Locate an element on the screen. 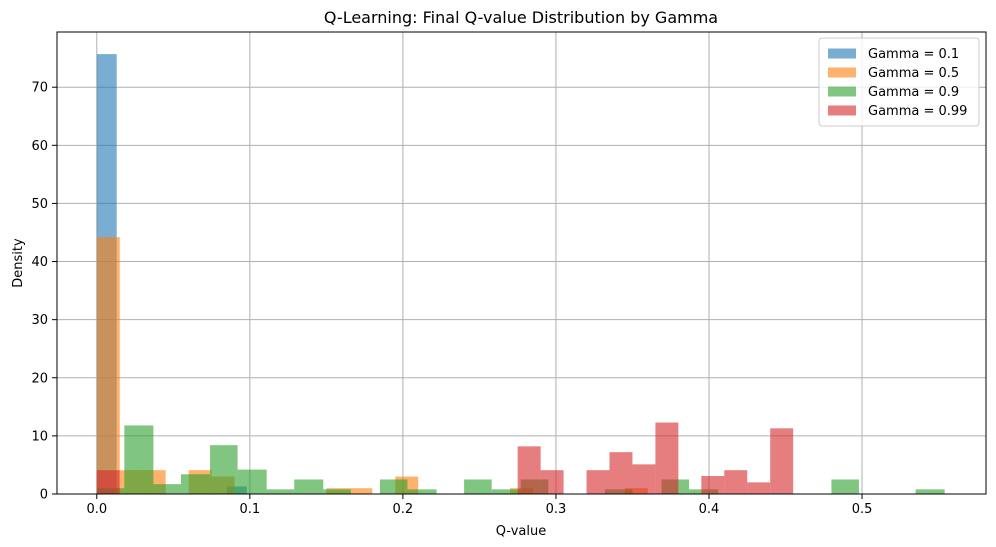 This screenshot has width=996, height=547. y-tick-label: 50 is located at coordinates (39, 204).